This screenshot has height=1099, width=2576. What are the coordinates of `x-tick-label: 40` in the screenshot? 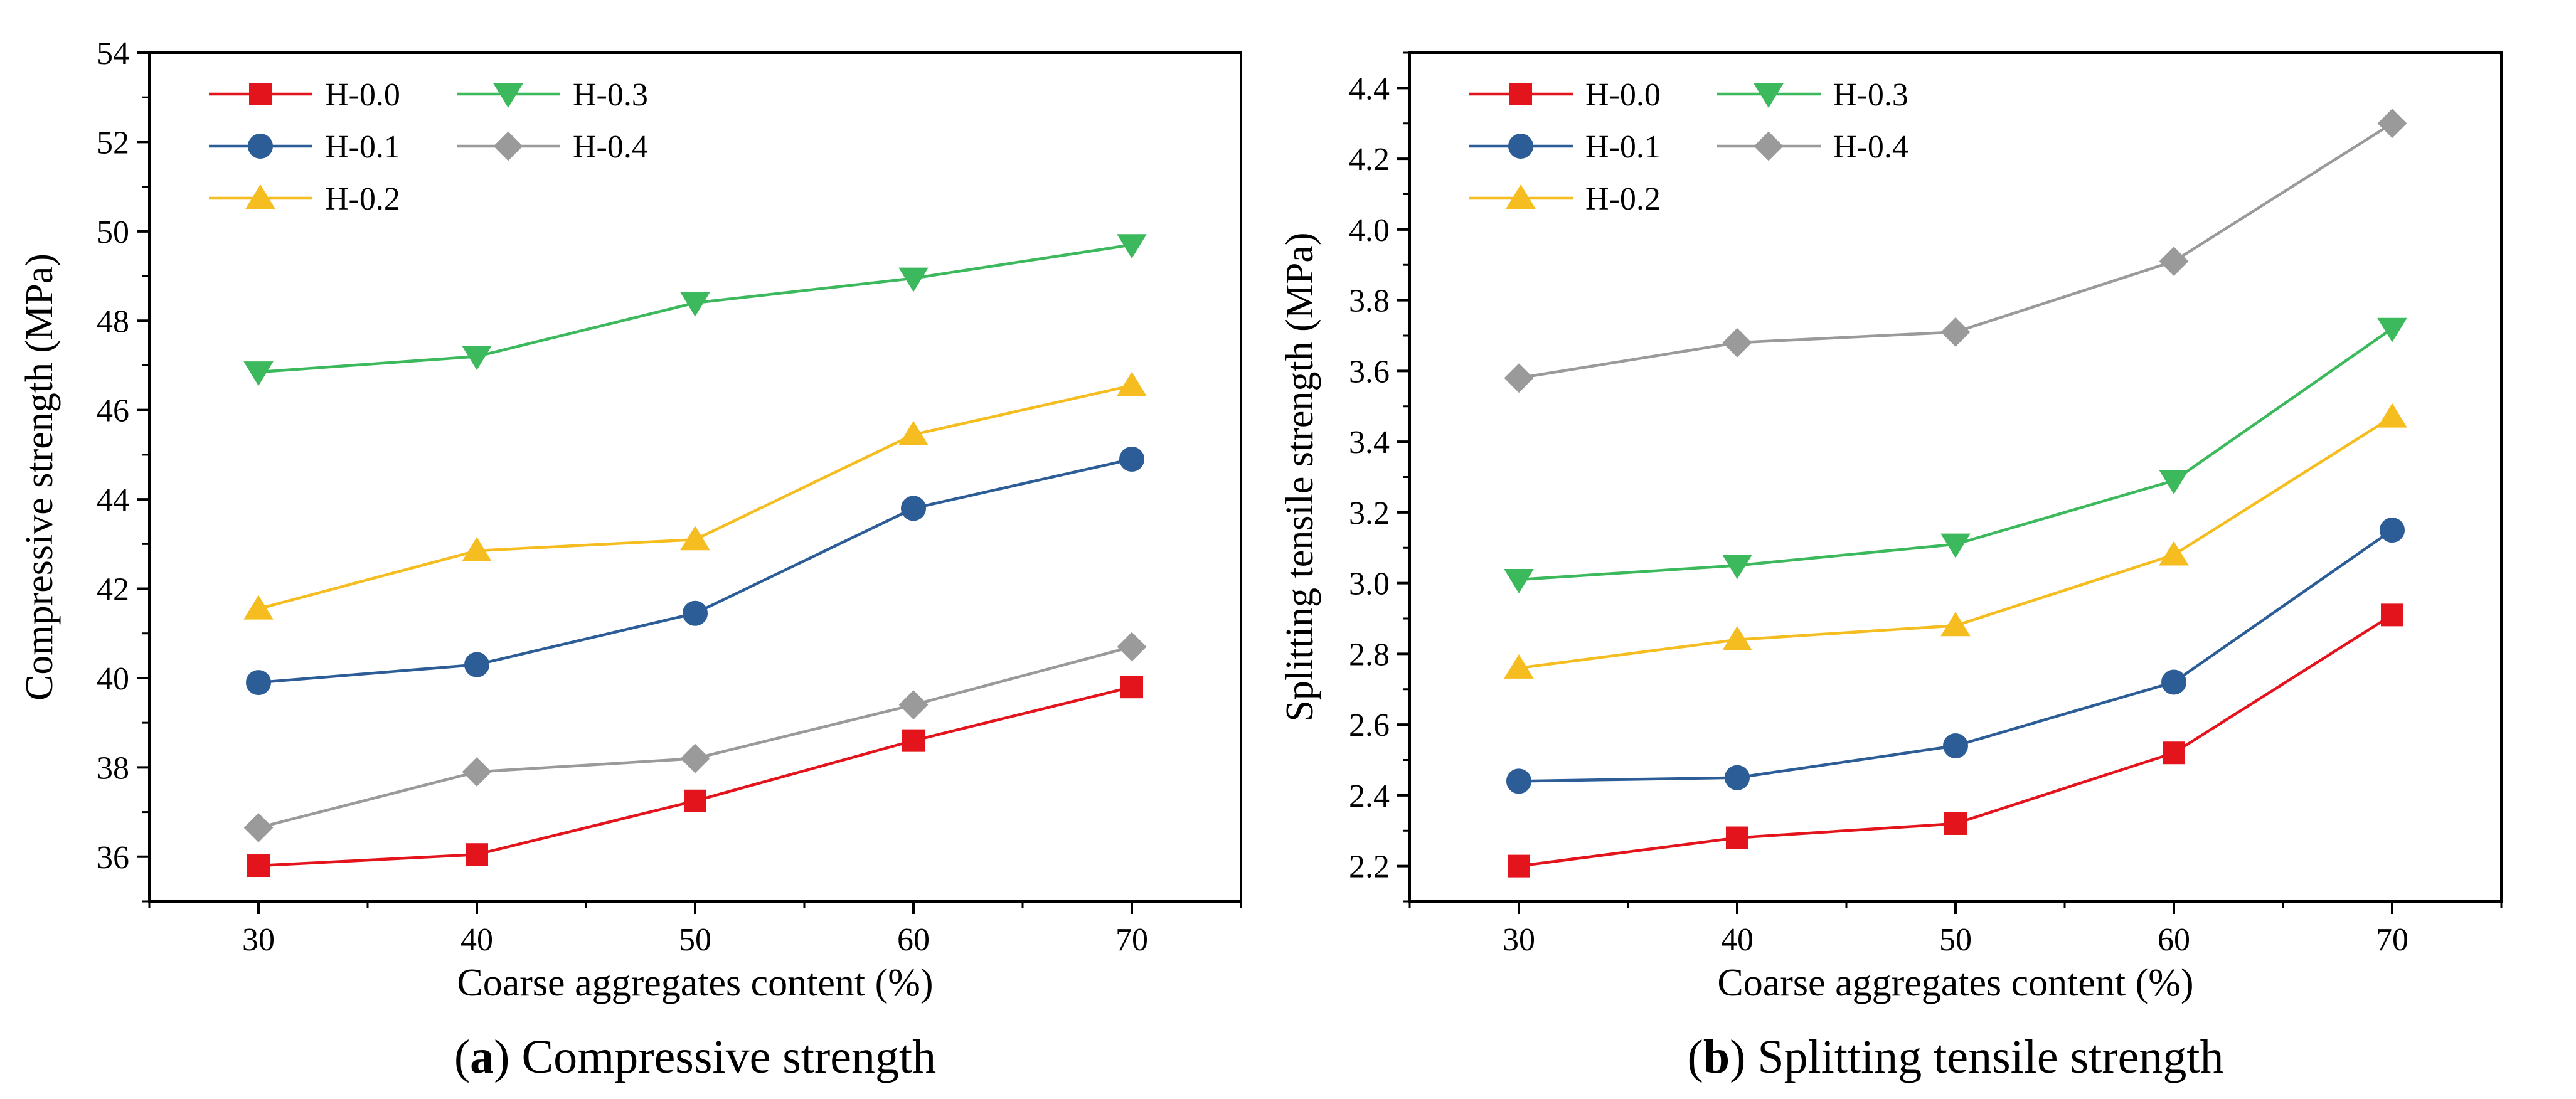 It's located at (1738, 940).